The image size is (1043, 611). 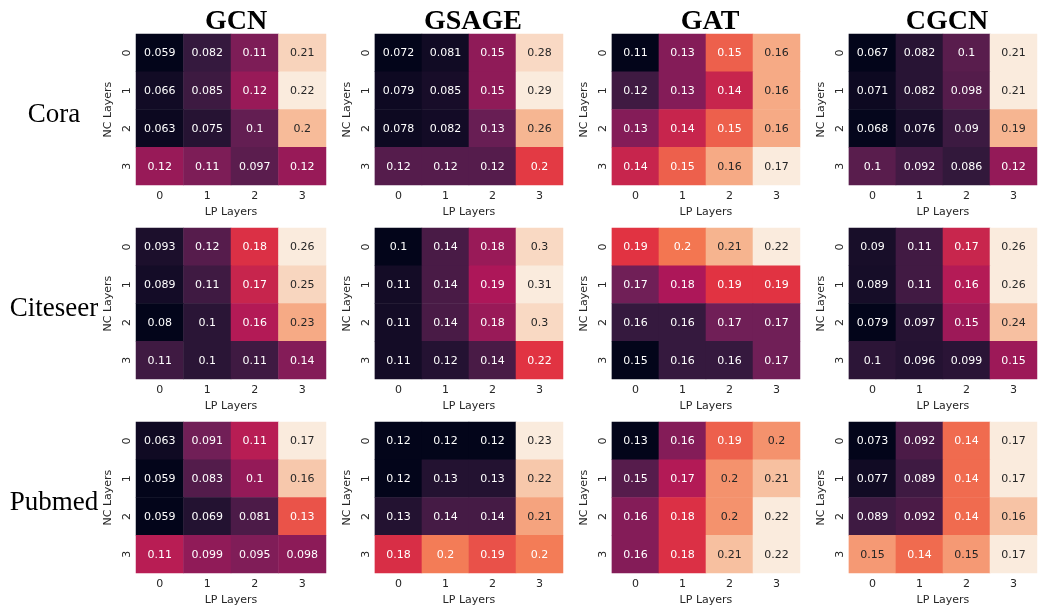 I want to click on data-label: 0.082, so click(x=207, y=53).